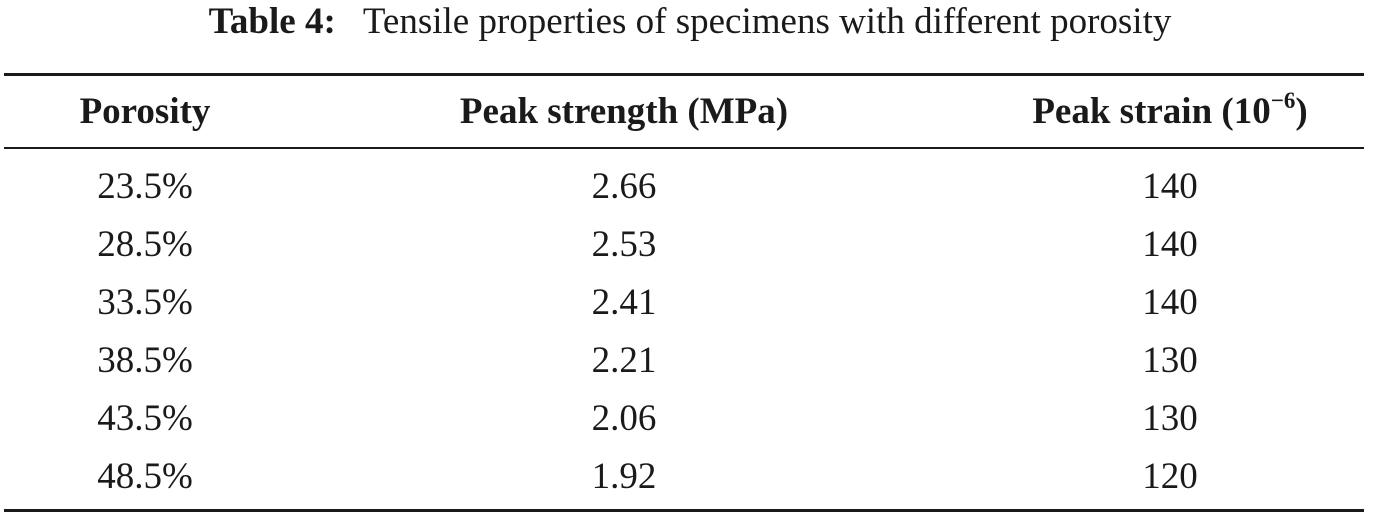  I want to click on cell-peak-strength: 2.53, so click(624, 244).